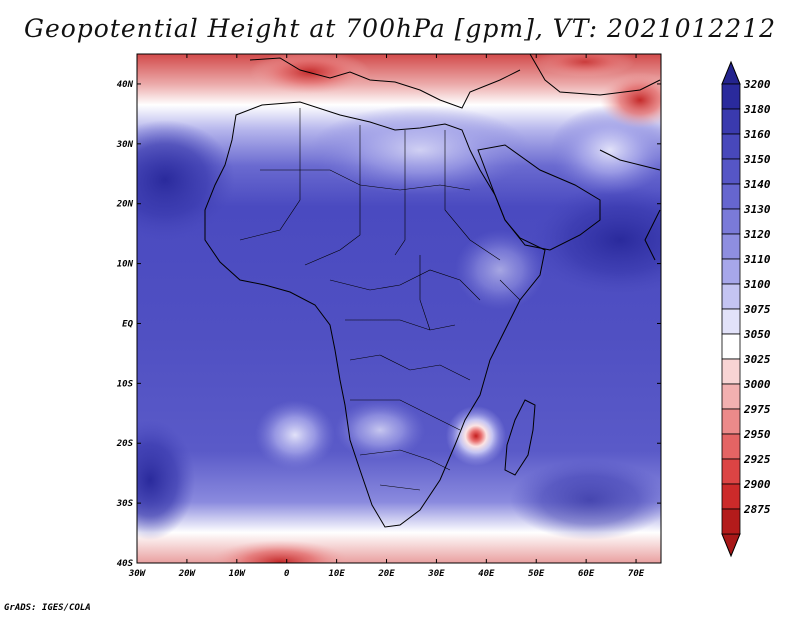 This screenshot has width=800, height=618. Describe the element at coordinates (586, 574) in the screenshot. I see `x-tick-label: 60E` at that location.